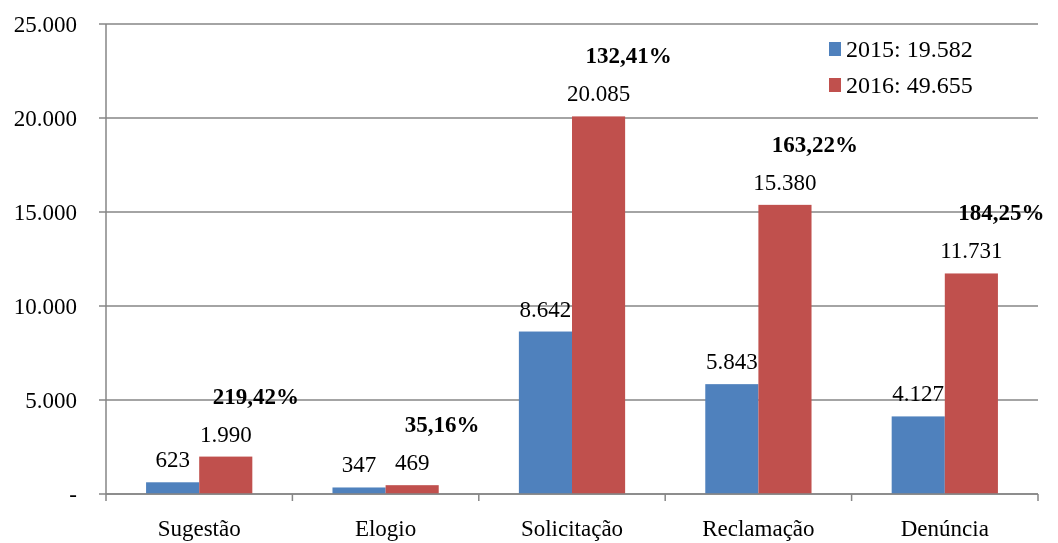 The width and height of the screenshot is (1058, 543). I want to click on data-label: 623, so click(172, 460).